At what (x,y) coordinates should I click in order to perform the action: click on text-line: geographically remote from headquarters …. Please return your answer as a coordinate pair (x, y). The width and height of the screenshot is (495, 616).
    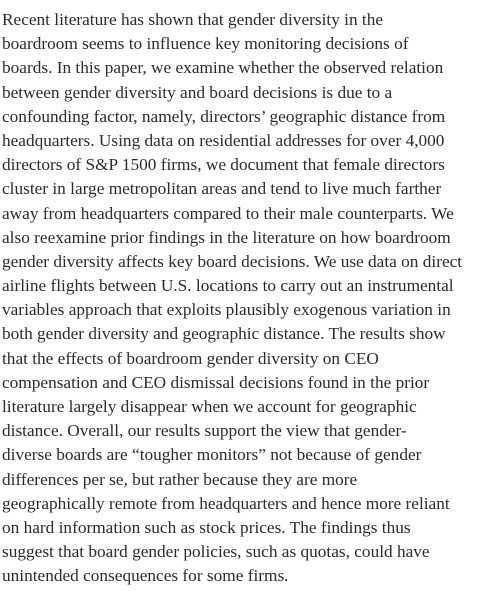
    Looking at the image, I should click on (226, 503).